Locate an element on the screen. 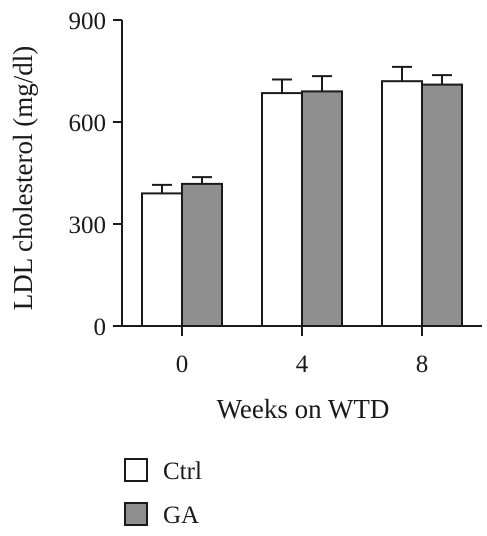  x-tick-label: 4 is located at coordinates (302, 364).